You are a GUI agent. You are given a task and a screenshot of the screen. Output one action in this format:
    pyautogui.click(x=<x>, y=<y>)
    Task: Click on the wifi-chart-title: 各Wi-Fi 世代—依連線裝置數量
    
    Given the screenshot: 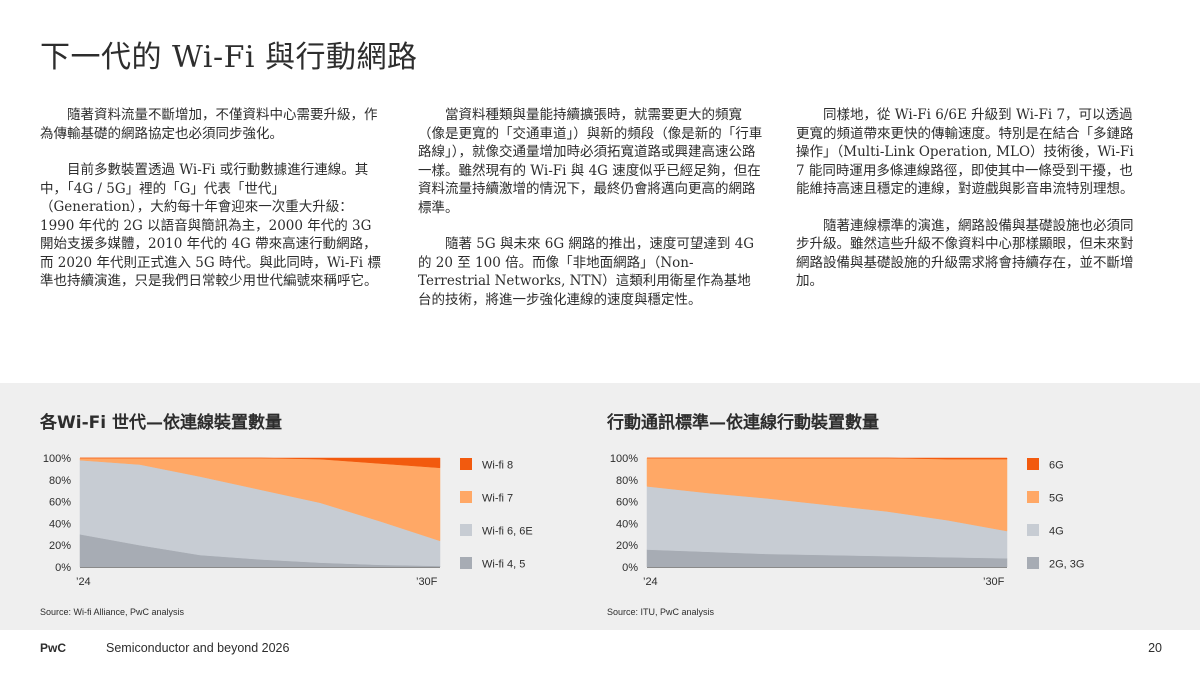 What is the action you would take?
    pyautogui.click(x=161, y=423)
    